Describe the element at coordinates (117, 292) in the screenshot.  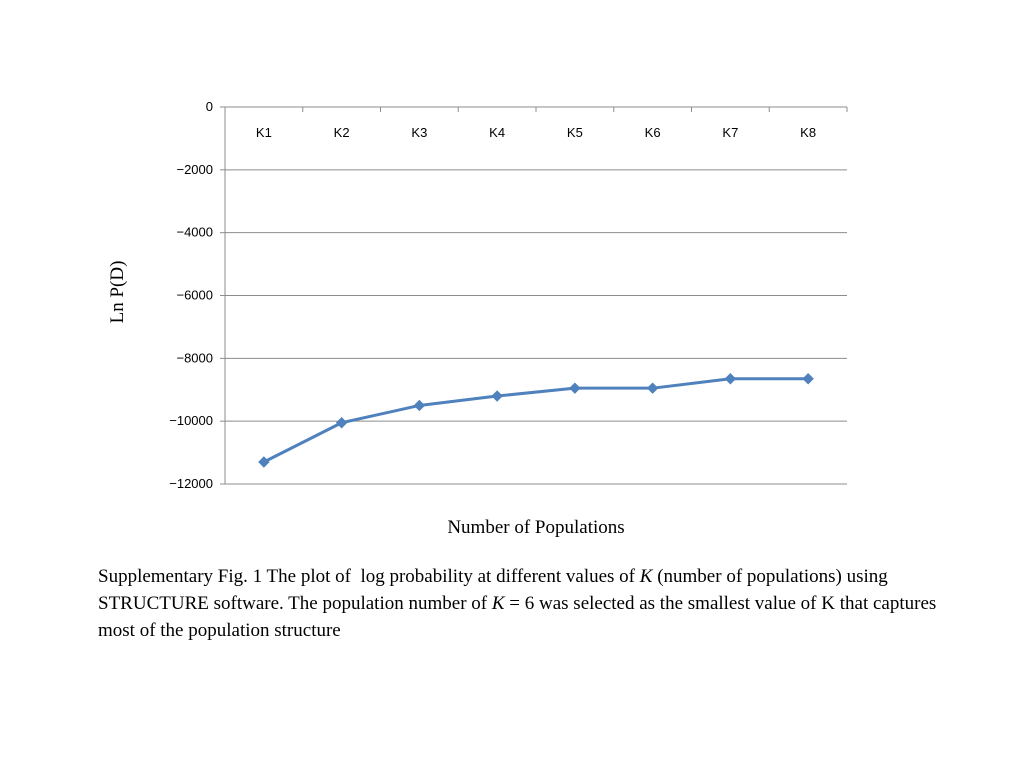
I see `y-axis-label: Ln P(D)` at that location.